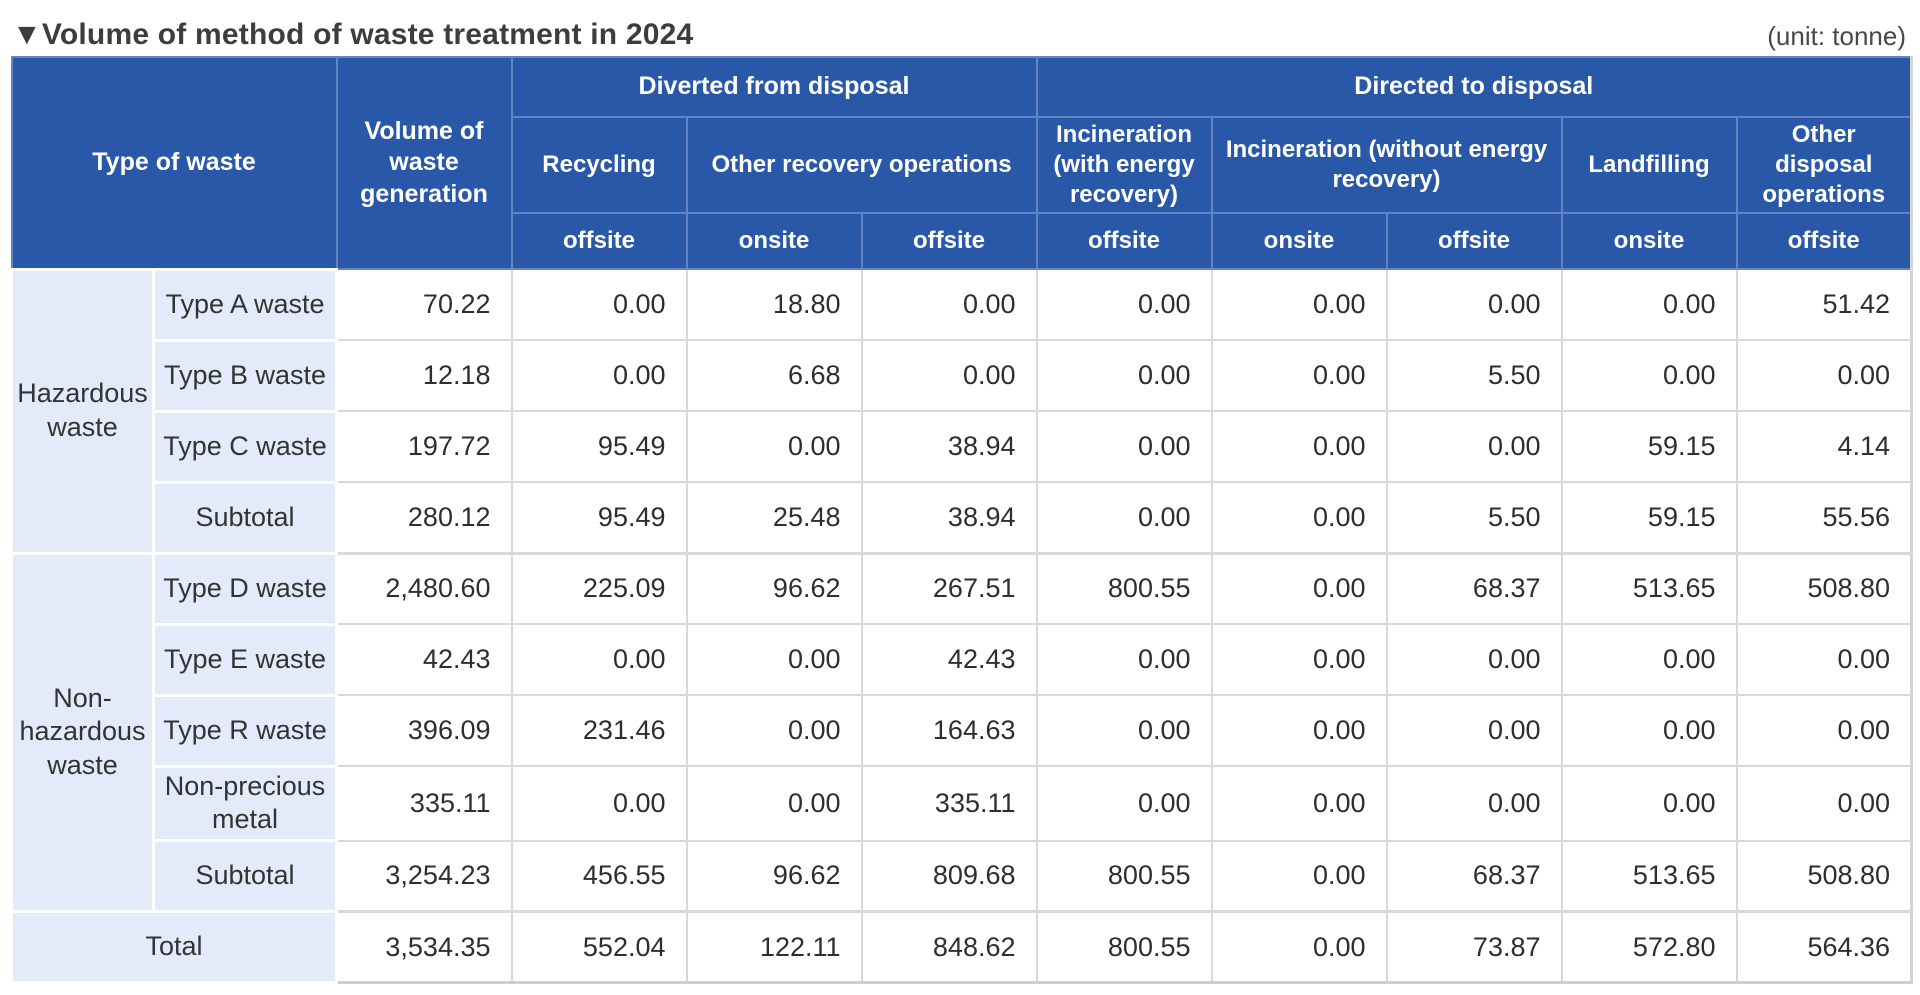  I want to click on group-label-non-hazardous: Non-hazardous waste, so click(82, 732).